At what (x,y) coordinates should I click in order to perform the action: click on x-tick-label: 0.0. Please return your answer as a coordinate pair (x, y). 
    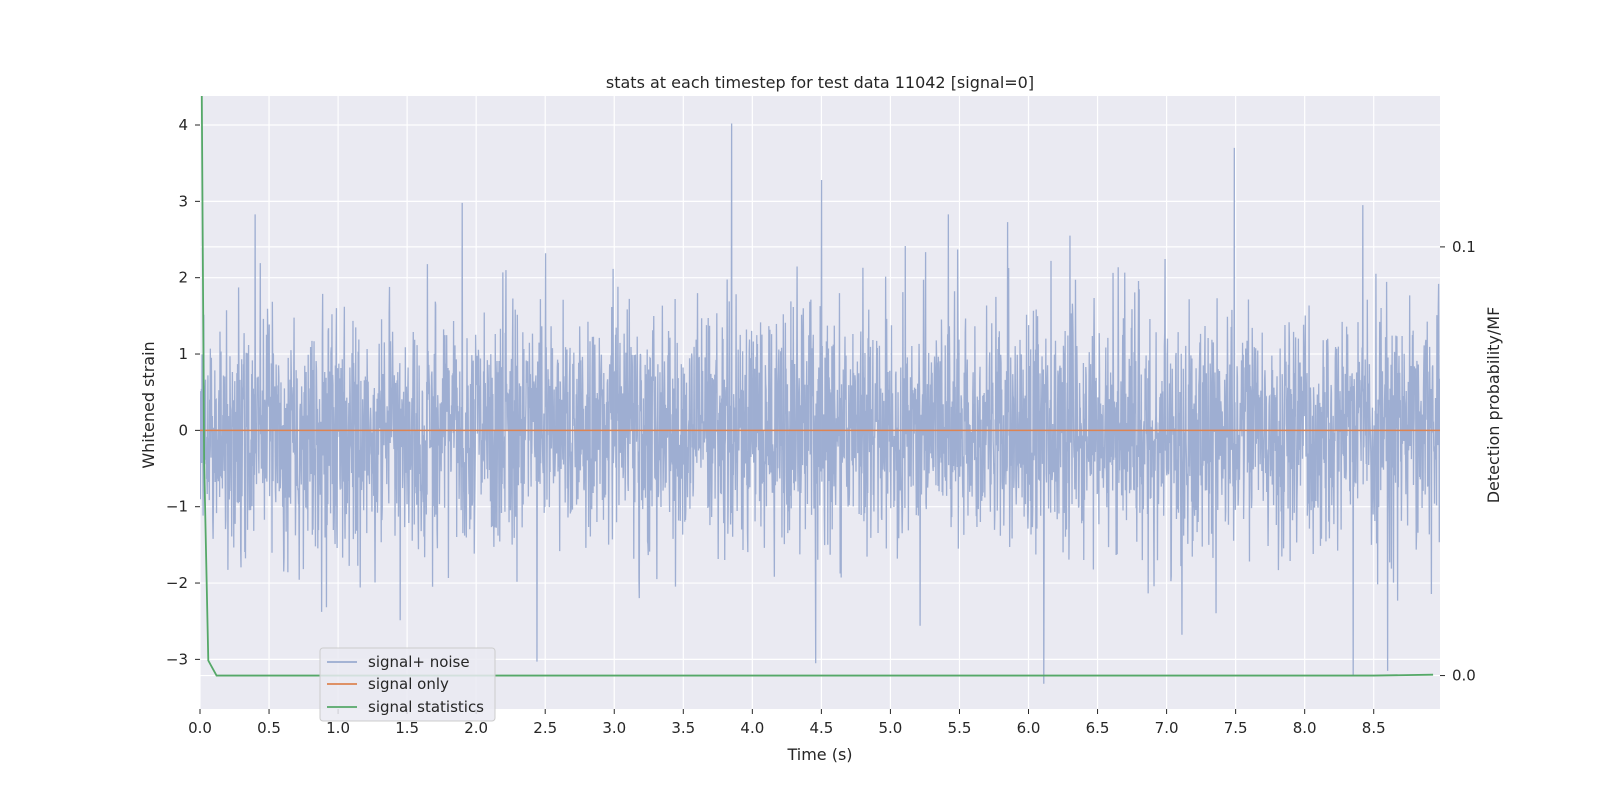
    Looking at the image, I should click on (200, 728).